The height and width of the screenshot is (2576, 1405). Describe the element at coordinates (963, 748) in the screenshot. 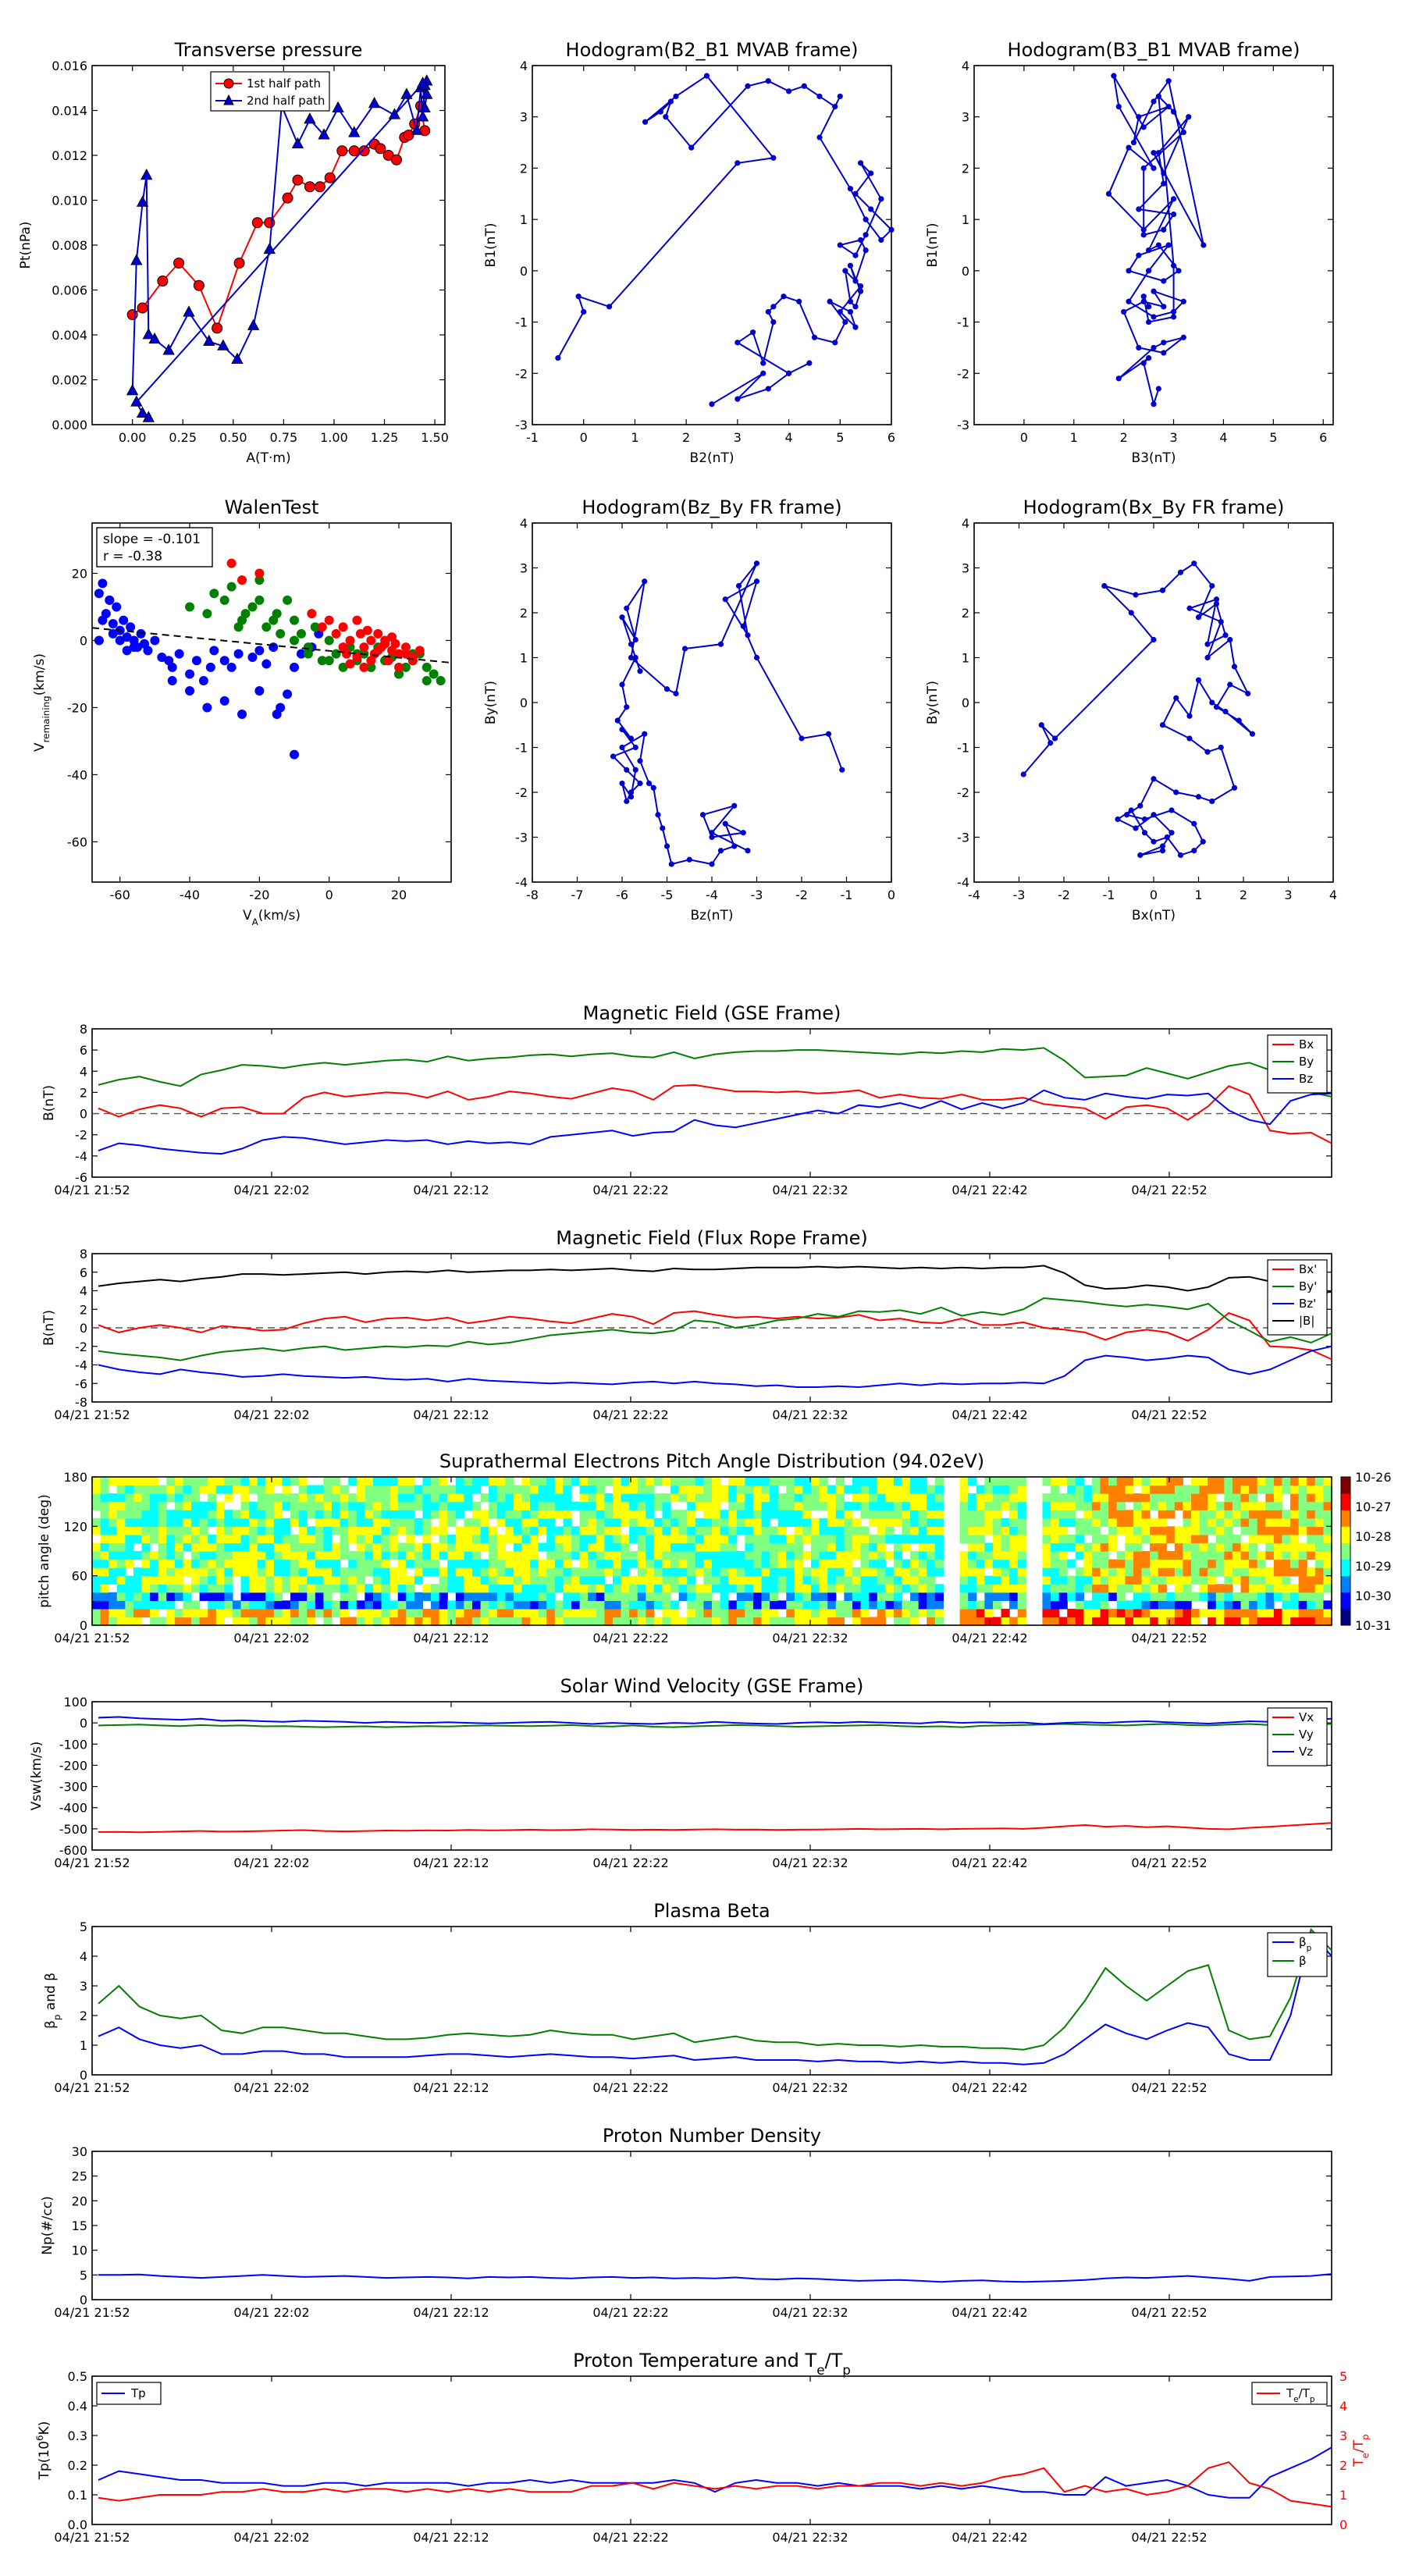

I see `hodo4-ytick-label: -1` at that location.